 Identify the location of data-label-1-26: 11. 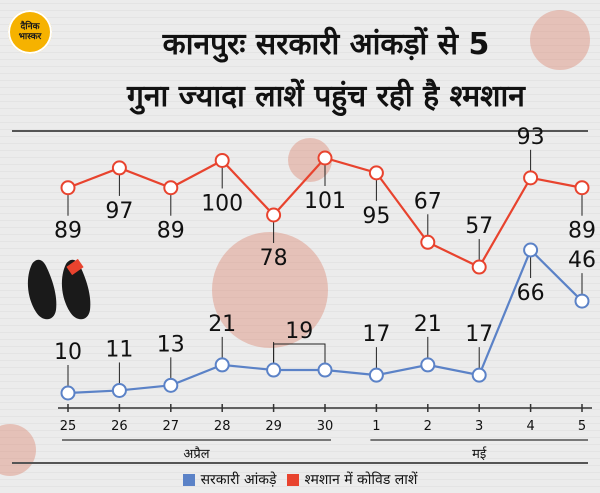
(119, 349).